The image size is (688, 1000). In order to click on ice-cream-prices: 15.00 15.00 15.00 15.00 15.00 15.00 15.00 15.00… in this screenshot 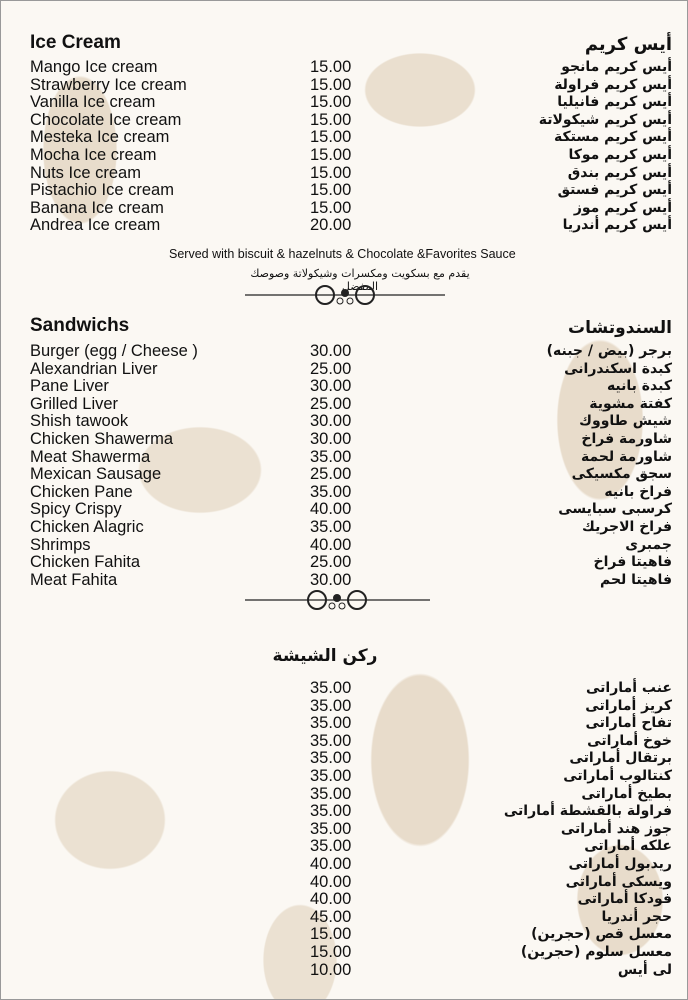, I will do `click(331, 146)`.